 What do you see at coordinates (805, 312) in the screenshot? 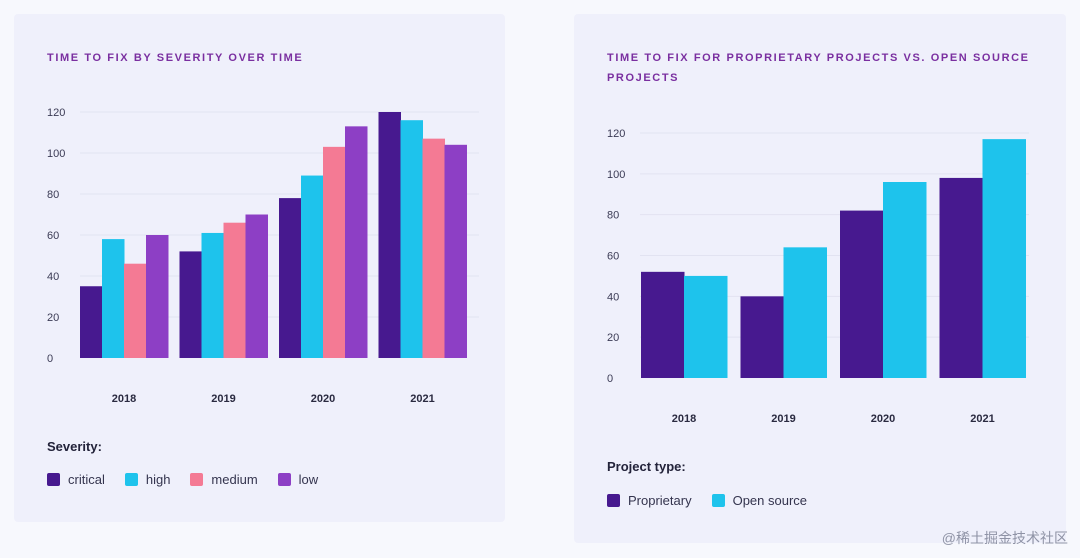
I see `bar-2019-open-source` at bounding box center [805, 312].